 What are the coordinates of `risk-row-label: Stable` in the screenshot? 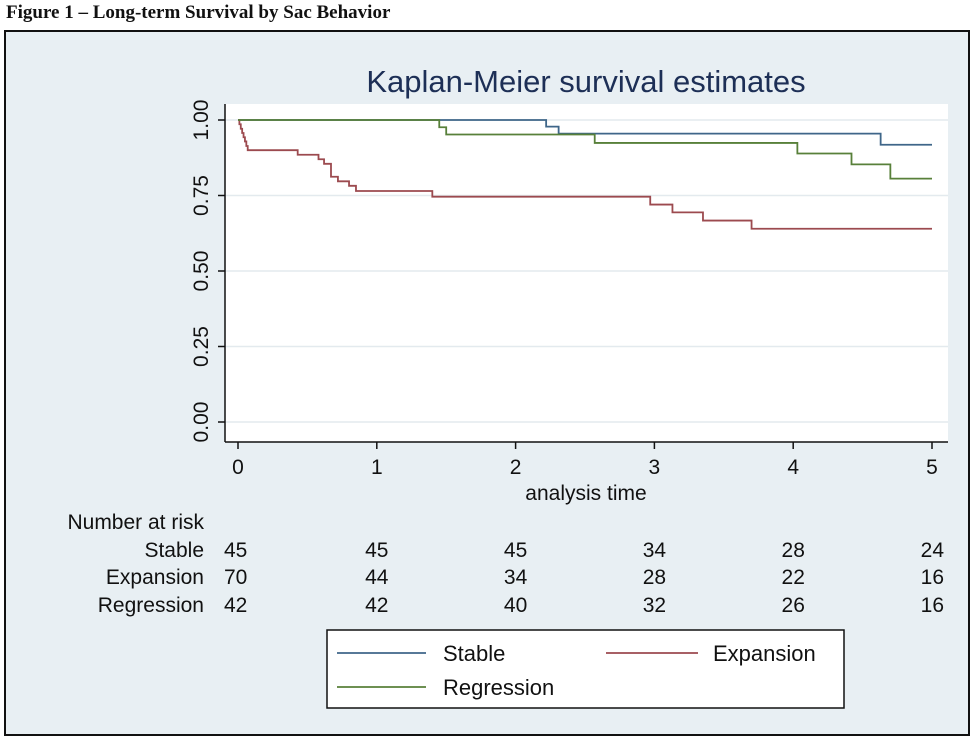 It's located at (174, 550).